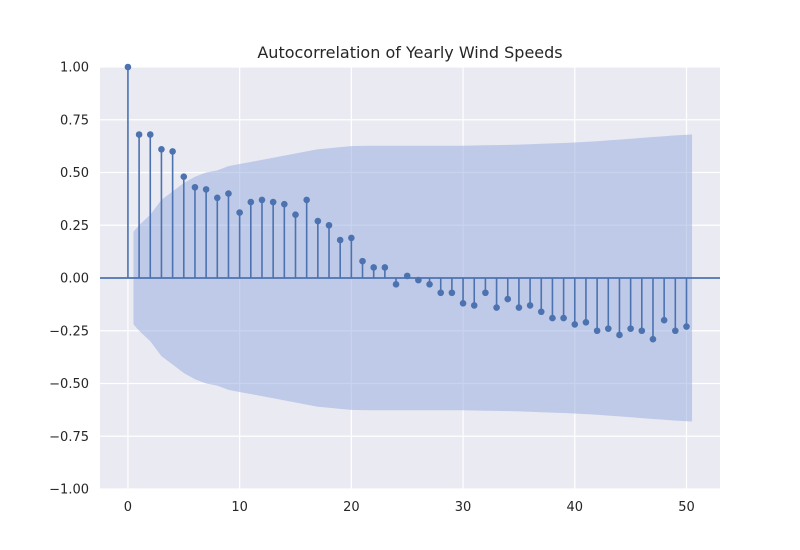  I want to click on chart-title: Autocorrelation of Yearly Wind Speeds, so click(409, 52).